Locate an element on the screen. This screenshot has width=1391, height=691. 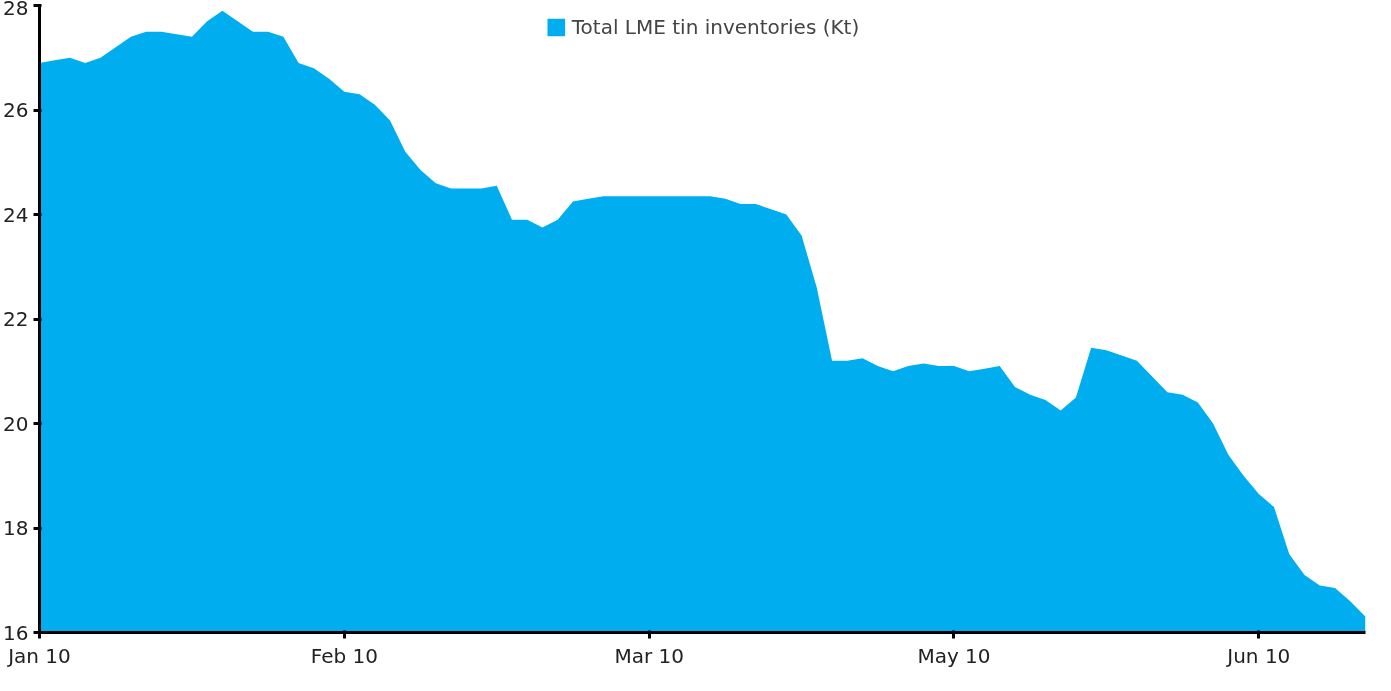
x-tick-label: May 10 is located at coordinates (954, 655).